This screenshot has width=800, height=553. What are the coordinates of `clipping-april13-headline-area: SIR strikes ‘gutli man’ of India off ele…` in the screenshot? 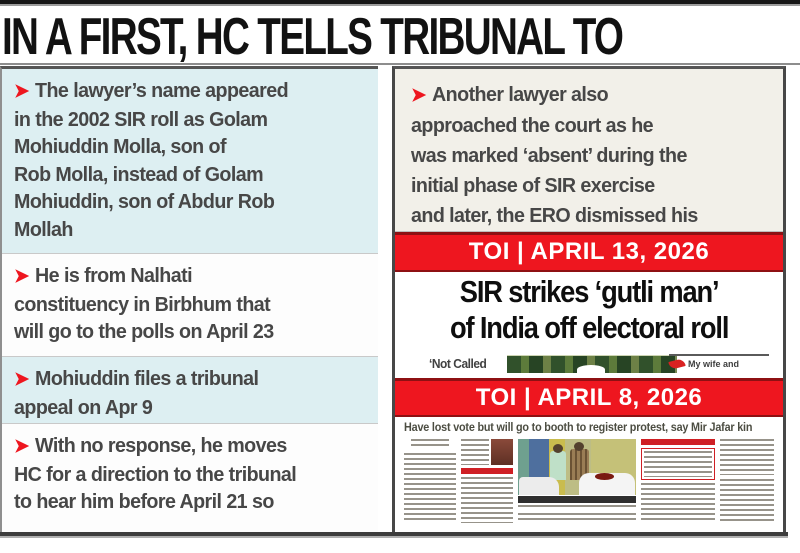 It's located at (589, 312).